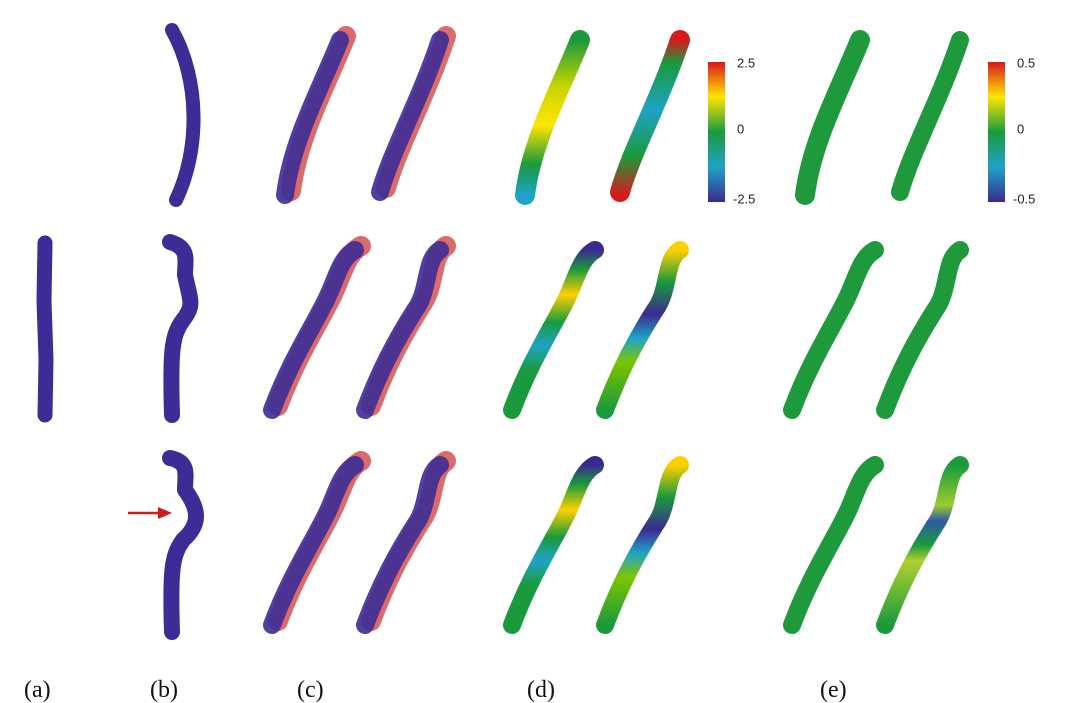 The width and height of the screenshot is (1075, 703). Describe the element at coordinates (876, 332) in the screenshot. I see `panel-e` at that location.